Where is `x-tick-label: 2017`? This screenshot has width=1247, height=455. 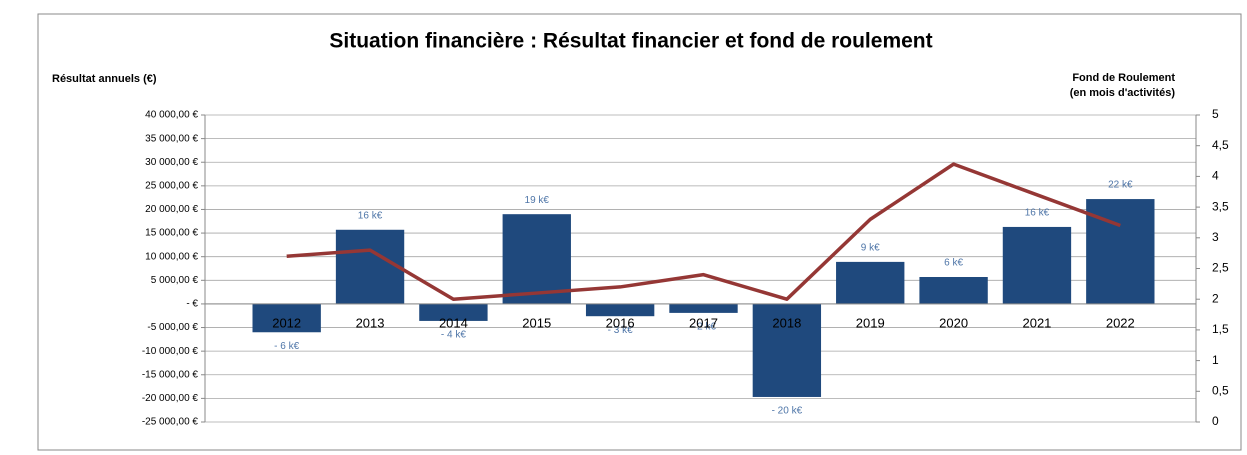
x-tick-label: 2017 is located at coordinates (703, 322).